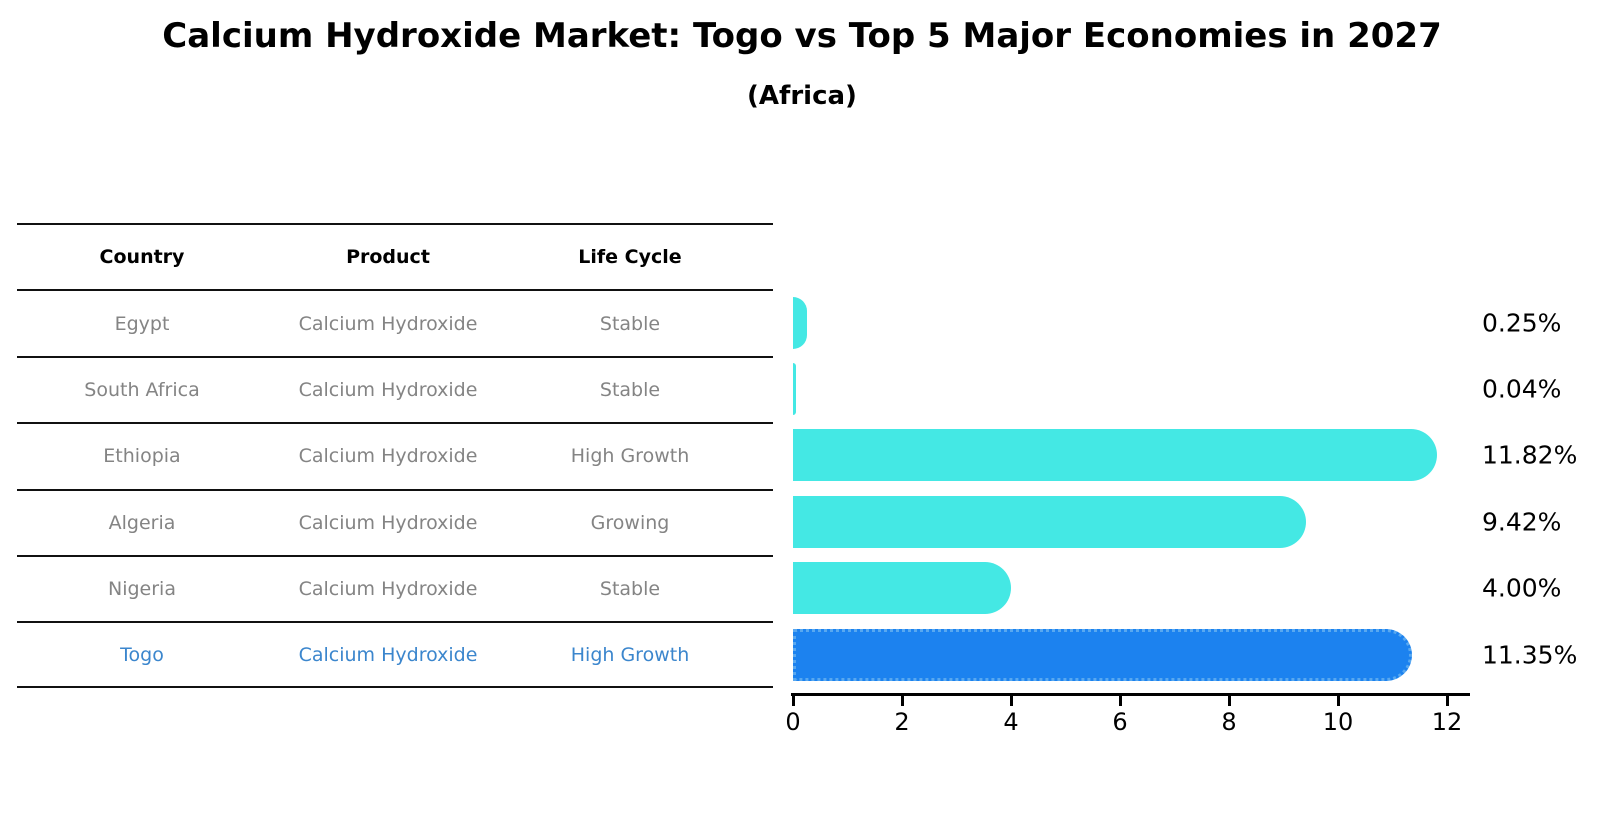 The image size is (1604, 823). Describe the element at coordinates (800, 322) in the screenshot. I see `bar-egypt` at that location.